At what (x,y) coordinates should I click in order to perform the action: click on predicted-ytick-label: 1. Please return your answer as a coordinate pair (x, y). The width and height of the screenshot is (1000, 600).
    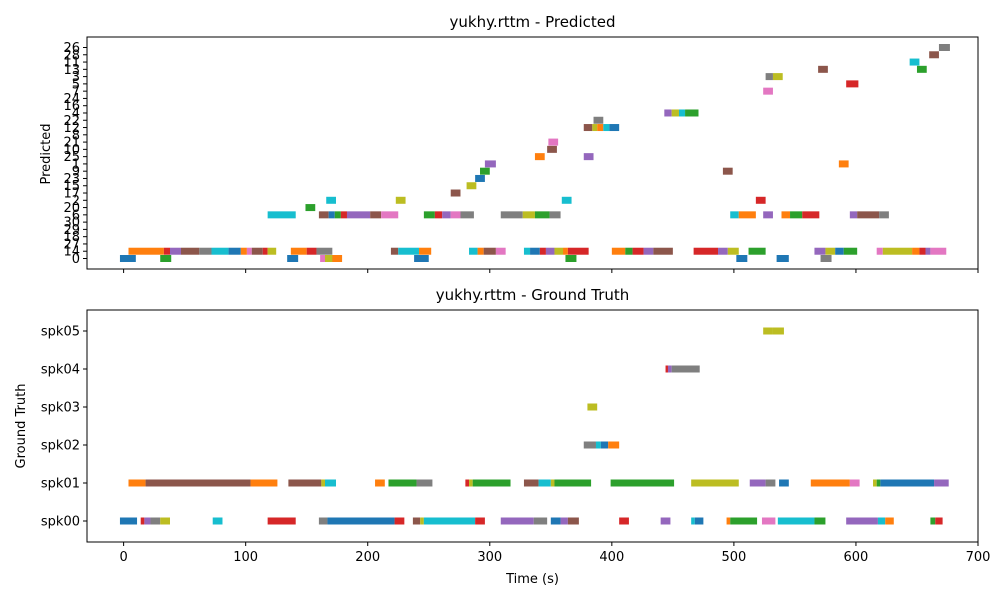
    Looking at the image, I should click on (76, 164).